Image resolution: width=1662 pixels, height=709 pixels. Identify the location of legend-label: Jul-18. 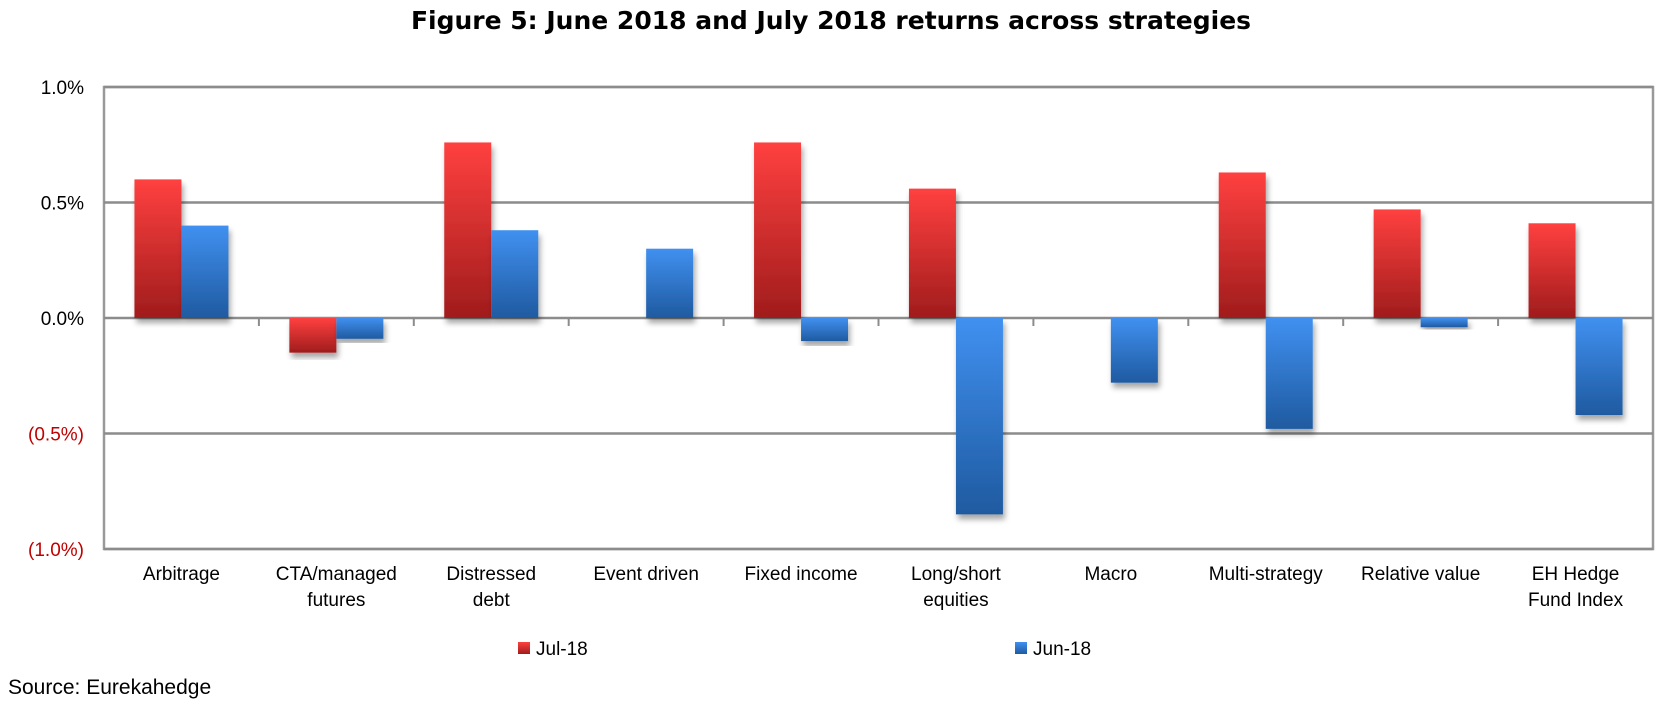
(562, 649).